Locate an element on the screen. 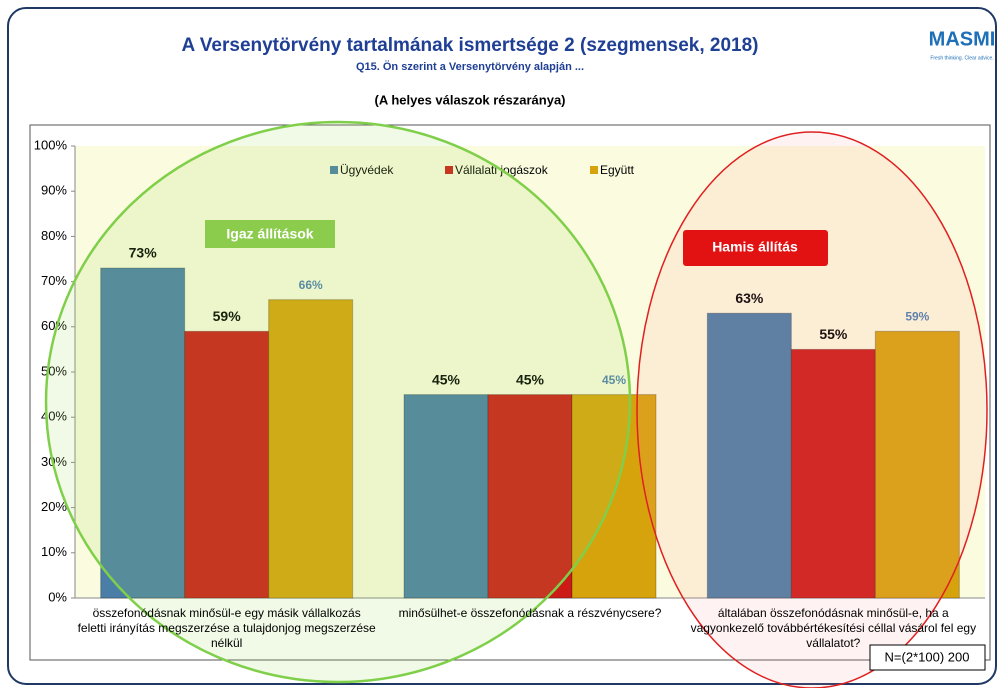  annotation: Hamis állítás is located at coordinates (755, 247).